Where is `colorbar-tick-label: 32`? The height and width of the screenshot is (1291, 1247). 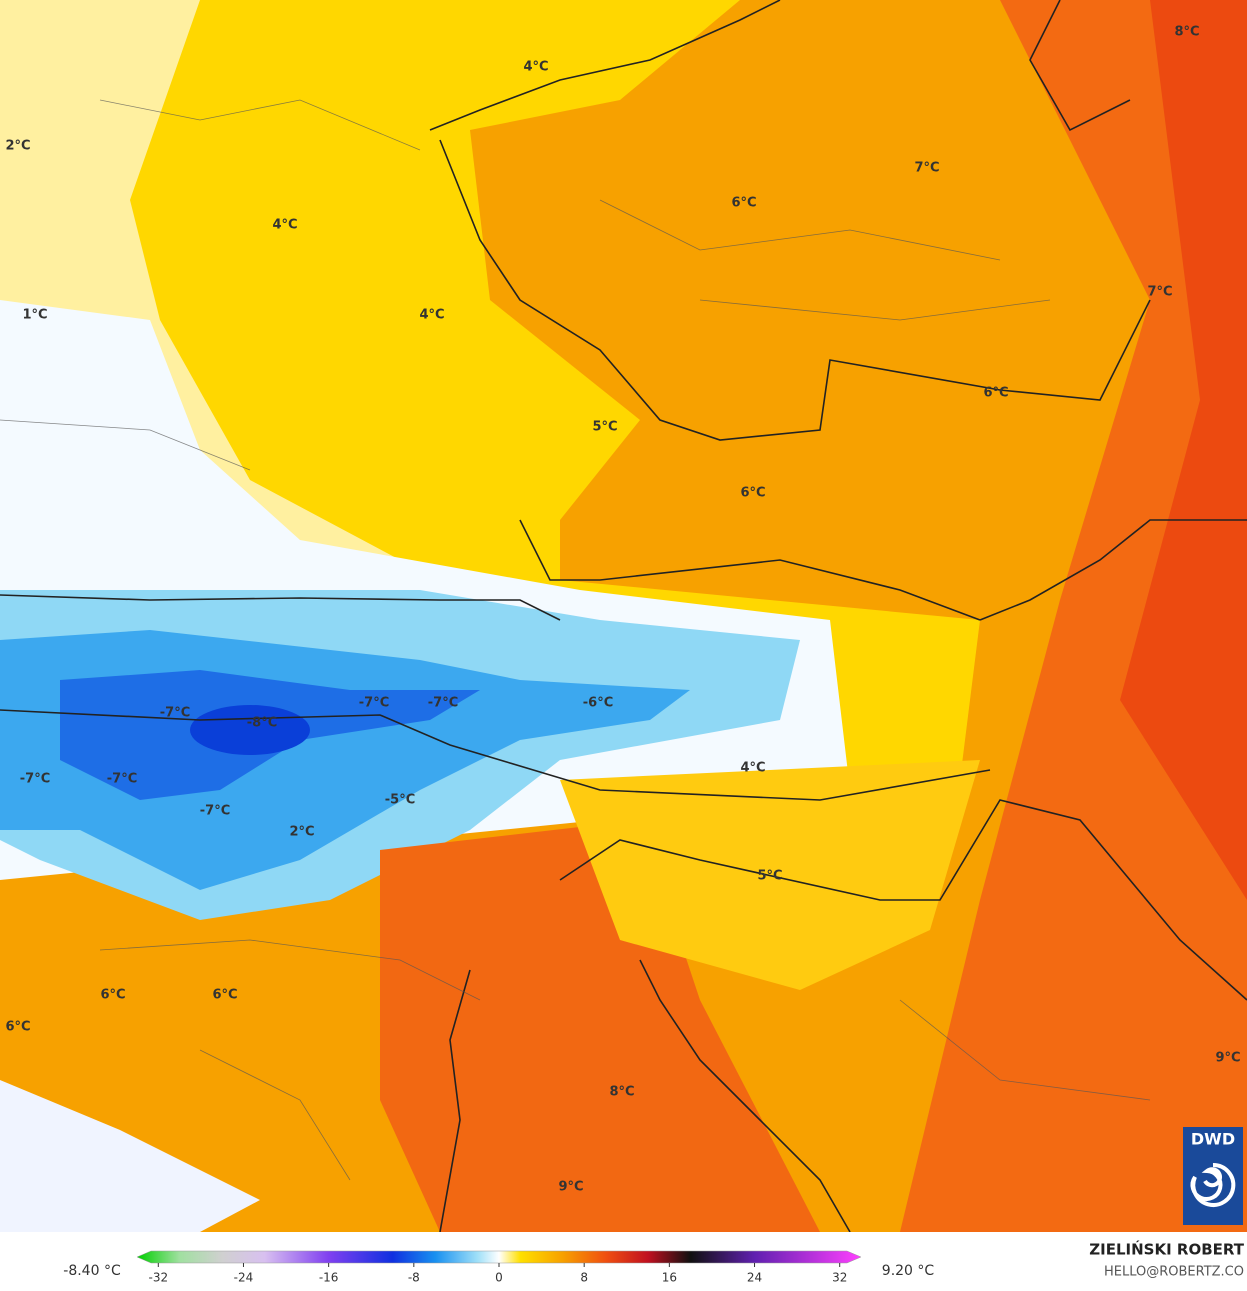 colorbar-tick-label: 32 is located at coordinates (839, 1278).